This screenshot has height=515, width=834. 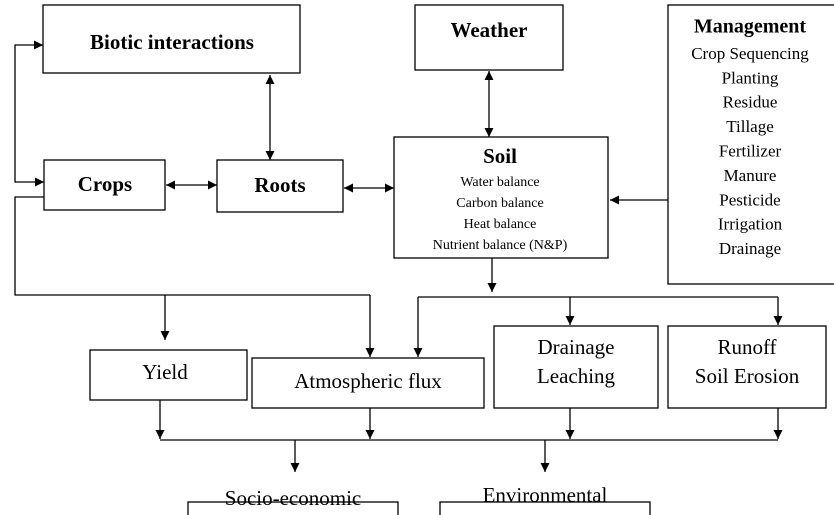 I want to click on node-item: Drainage, so click(x=750, y=248).